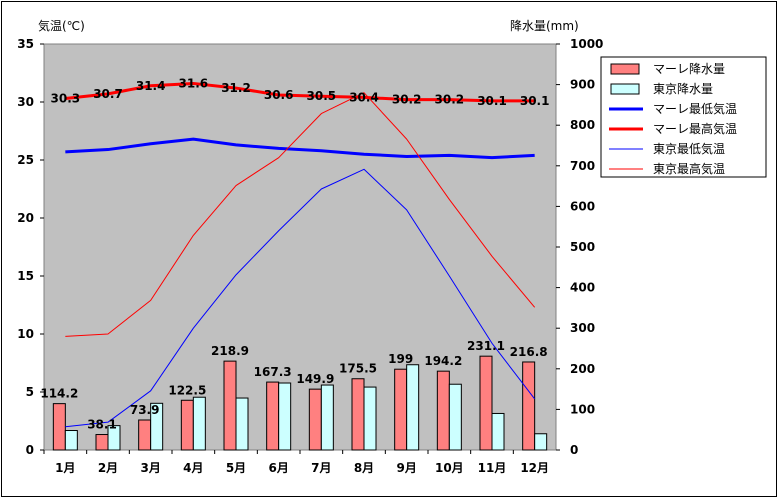 The image size is (780, 500). Describe the element at coordinates (582, 247) in the screenshot. I see `y-right-tick-label: 500` at that location.